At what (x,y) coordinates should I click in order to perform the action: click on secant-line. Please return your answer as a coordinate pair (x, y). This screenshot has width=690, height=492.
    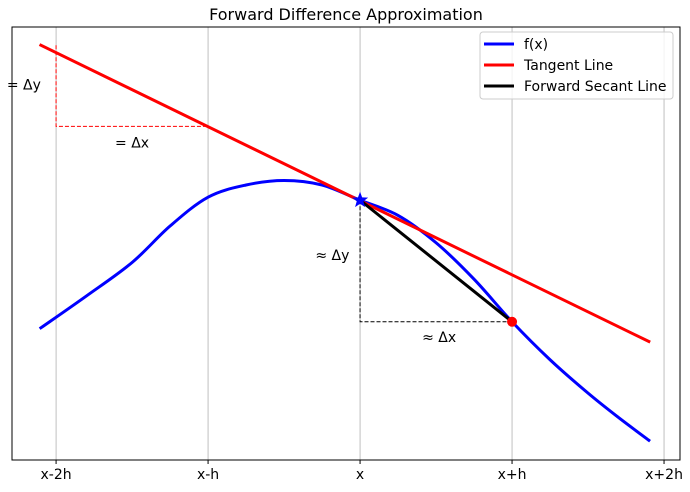
    Looking at the image, I should click on (436, 261).